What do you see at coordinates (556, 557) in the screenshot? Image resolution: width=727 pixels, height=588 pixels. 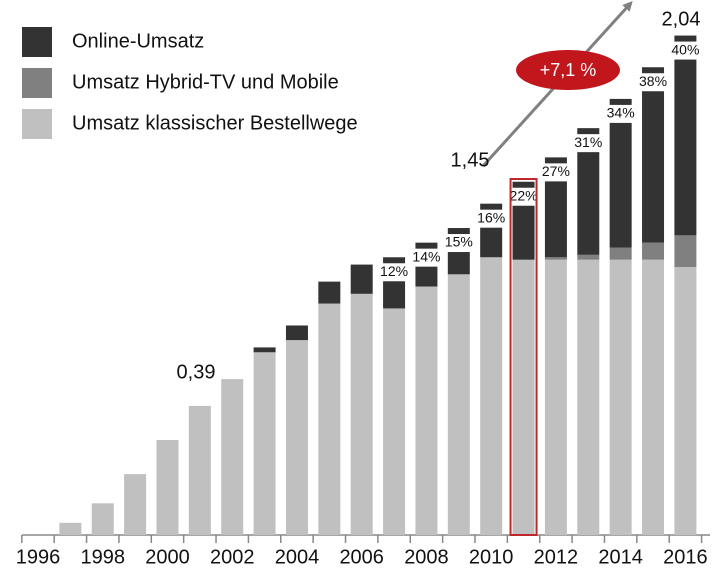 I see `x-tick-label: 2012` at bounding box center [556, 557].